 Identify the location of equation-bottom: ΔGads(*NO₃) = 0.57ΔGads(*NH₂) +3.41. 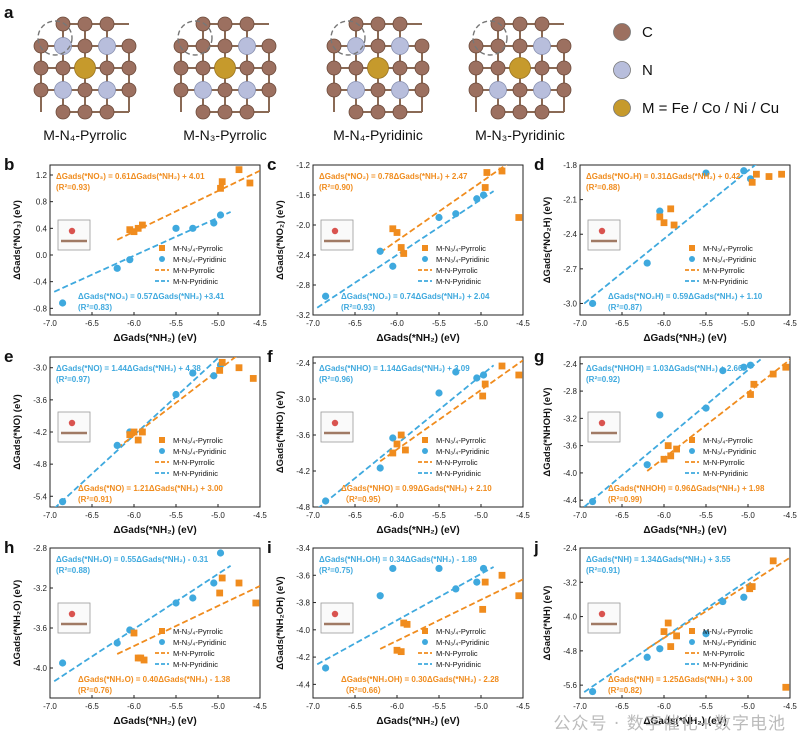
(151, 296).